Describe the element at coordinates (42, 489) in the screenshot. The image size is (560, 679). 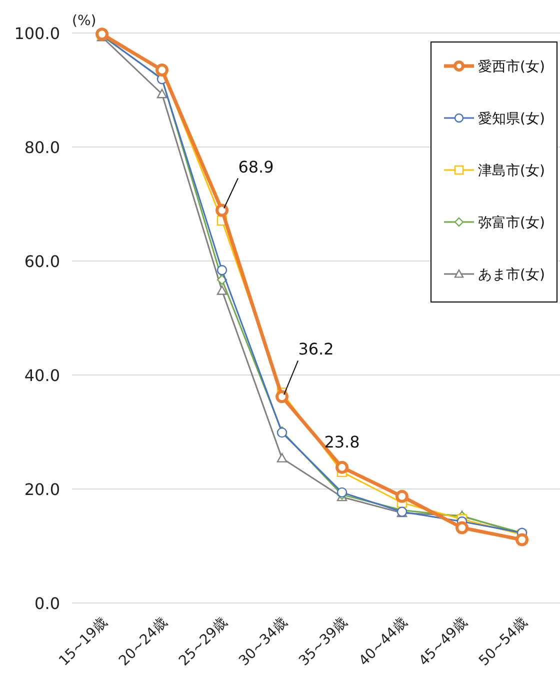
I see `y-tick-label: 20.0` at that location.